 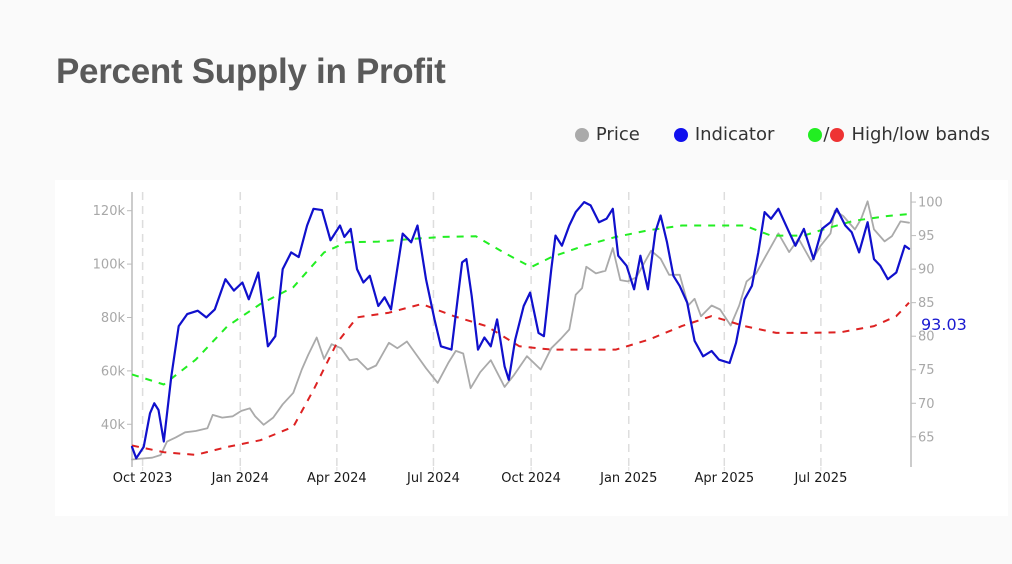 I want to click on left-y-tick-label: 40k, so click(x=113, y=425).